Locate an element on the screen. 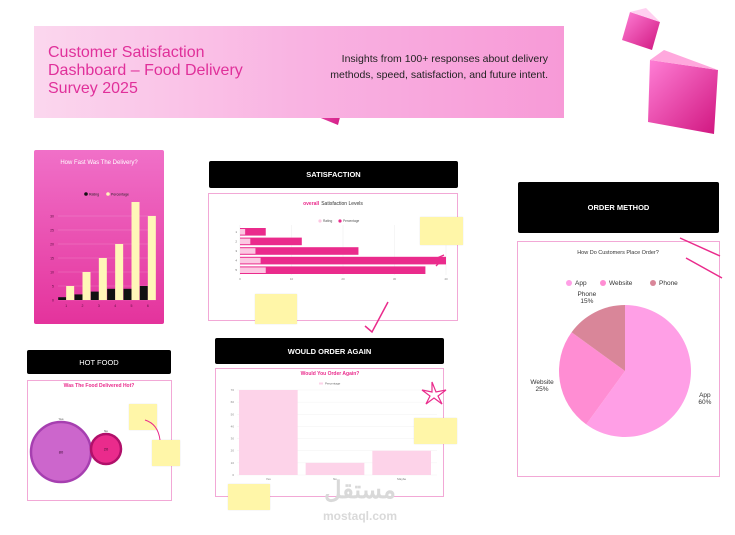  y-tick-label: 4 is located at coordinates (236, 261).